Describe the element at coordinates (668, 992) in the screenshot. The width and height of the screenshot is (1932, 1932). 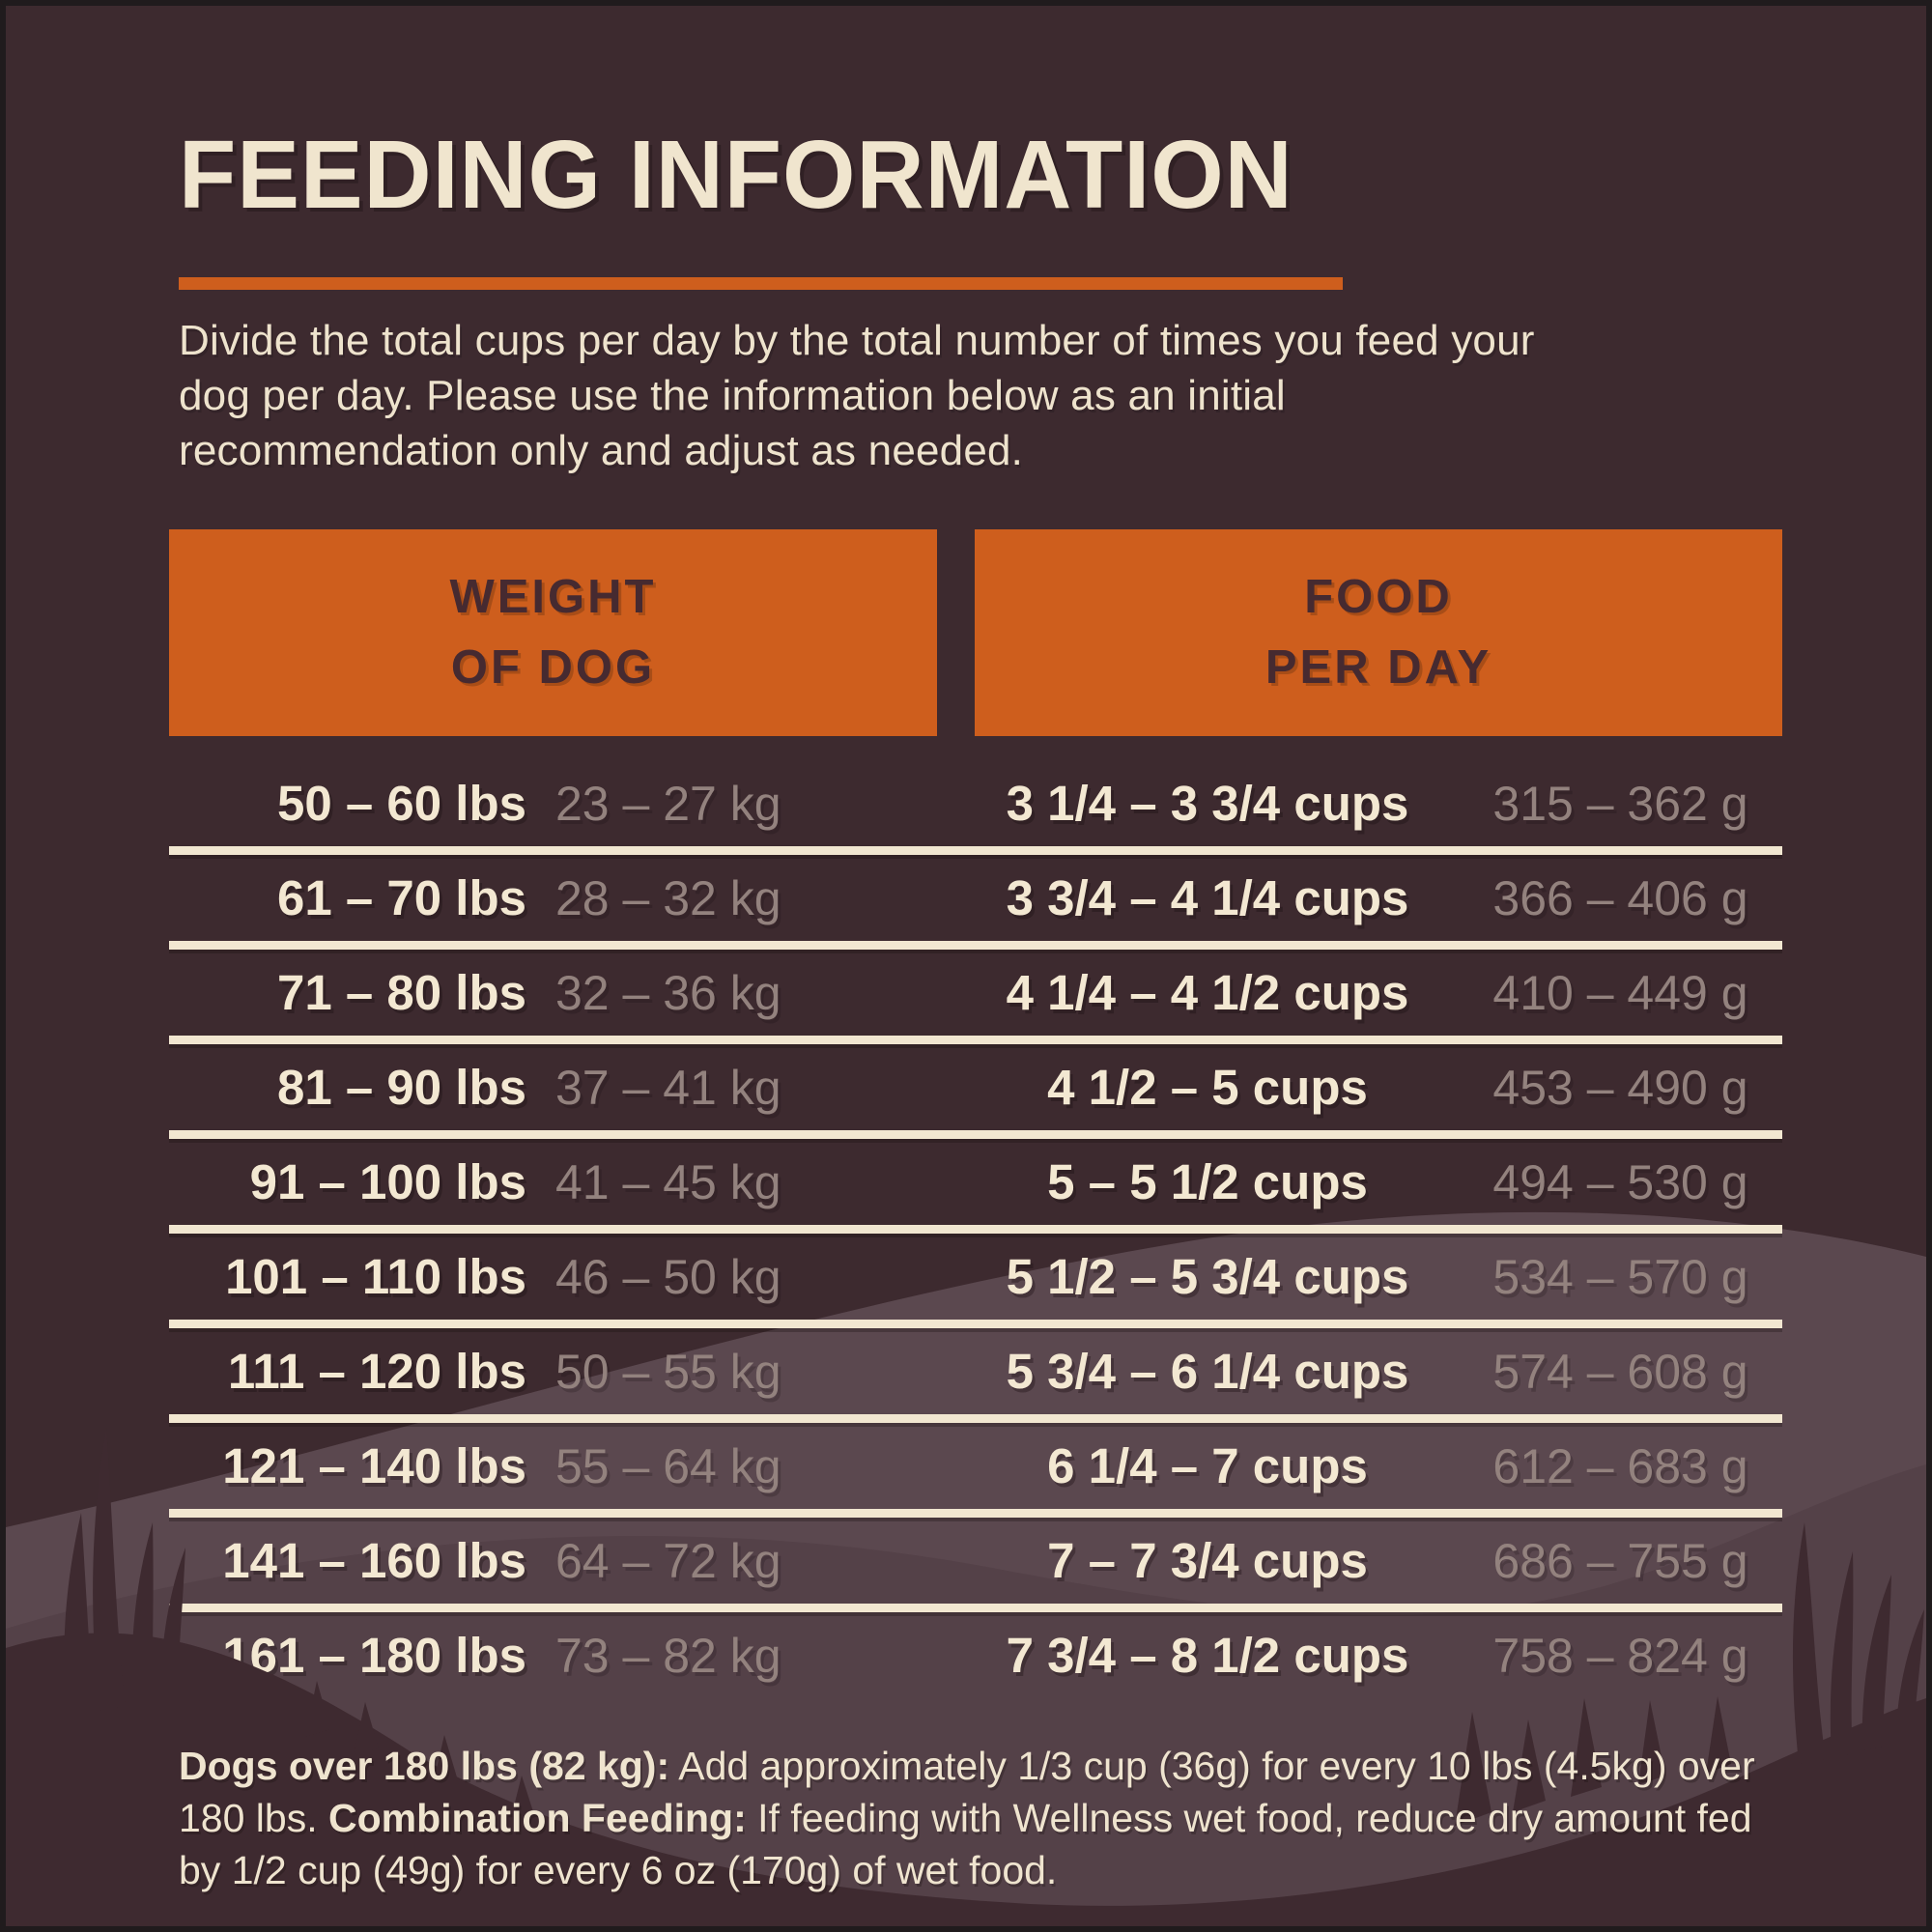
I see `weight-kg: 32 – 36 kg` at that location.